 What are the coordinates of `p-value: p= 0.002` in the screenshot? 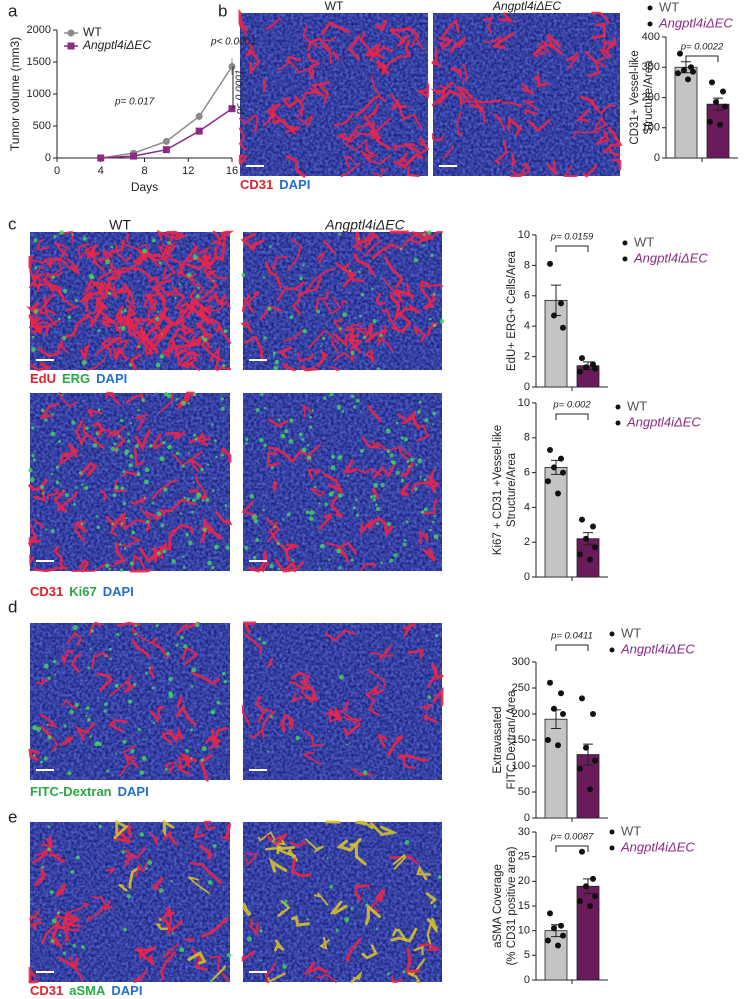 It's located at (571, 405).